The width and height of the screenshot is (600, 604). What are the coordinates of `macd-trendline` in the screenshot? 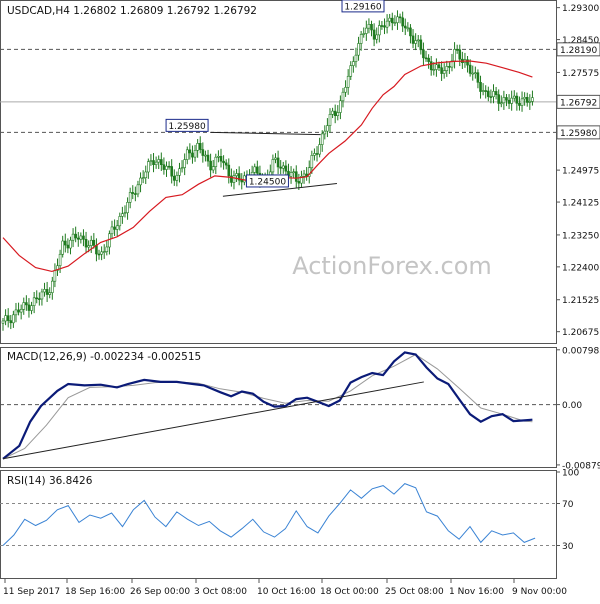 It's located at (213, 420).